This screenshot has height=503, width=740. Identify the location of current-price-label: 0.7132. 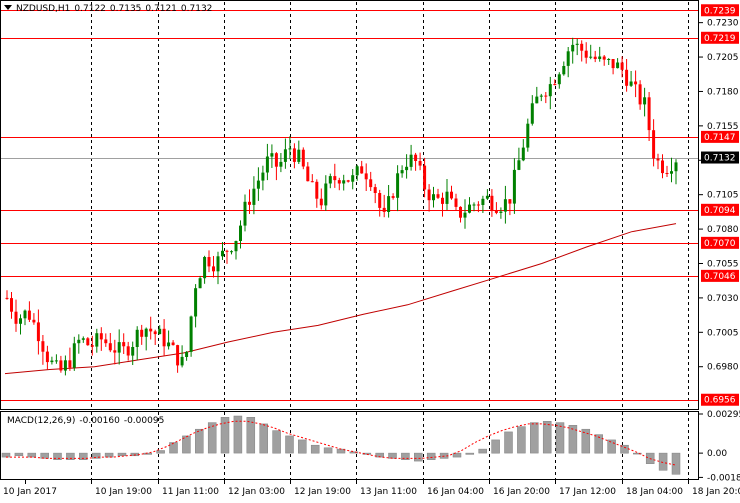
(720, 159).